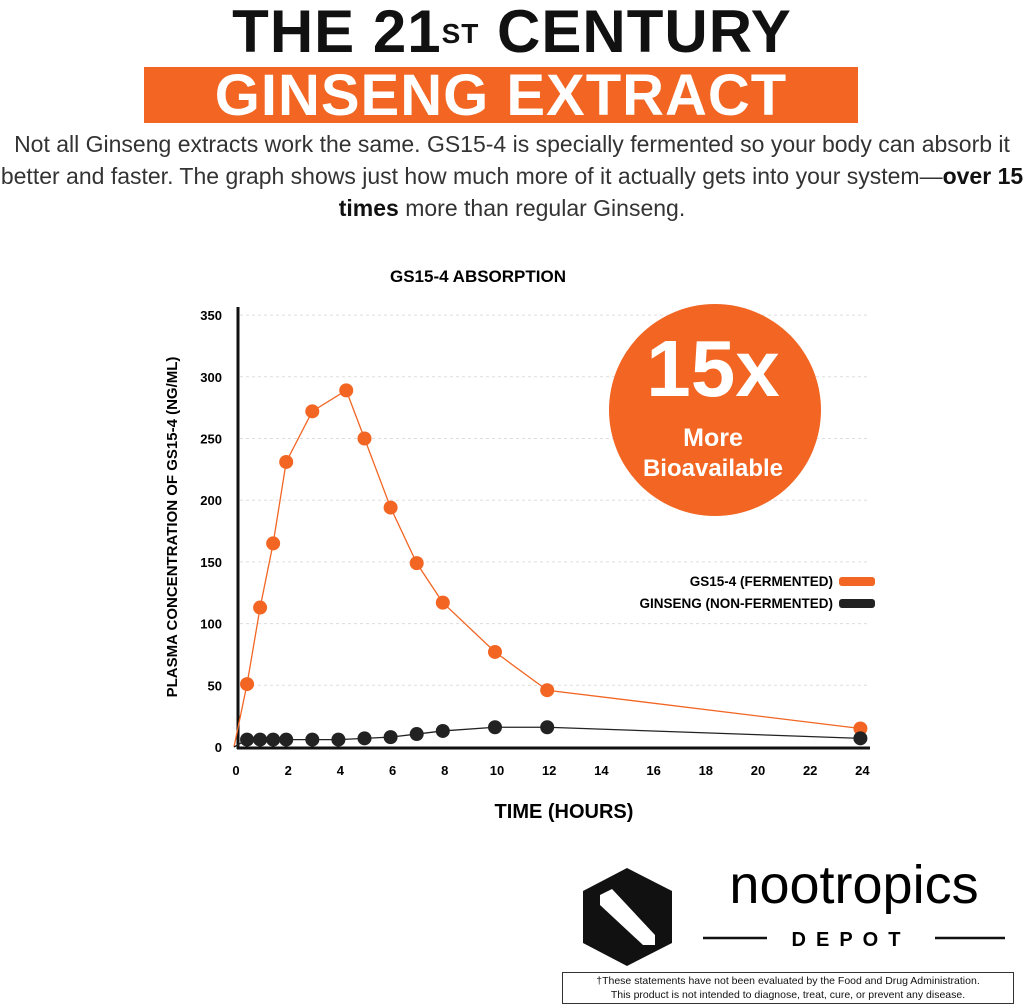 This screenshot has width=1024, height=1008. I want to click on badge-line2: Bioavailable, so click(713, 468).